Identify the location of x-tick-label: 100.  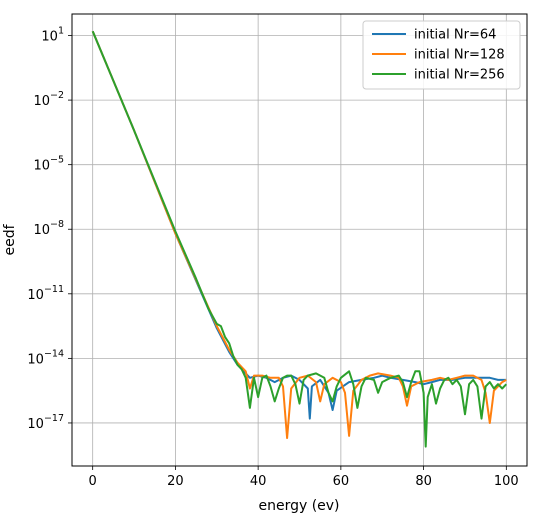
(506, 481).